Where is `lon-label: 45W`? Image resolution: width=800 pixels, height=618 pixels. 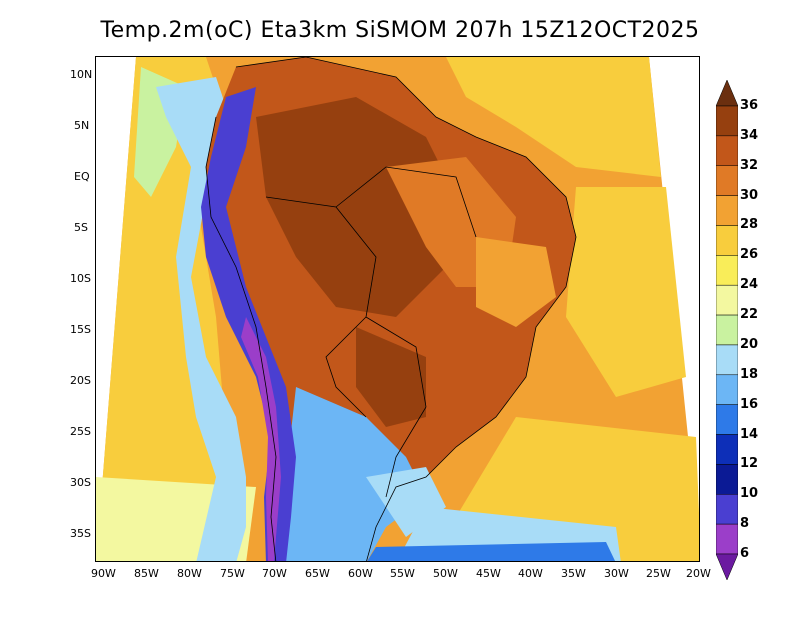
lon-label: 45W is located at coordinates (488, 573).